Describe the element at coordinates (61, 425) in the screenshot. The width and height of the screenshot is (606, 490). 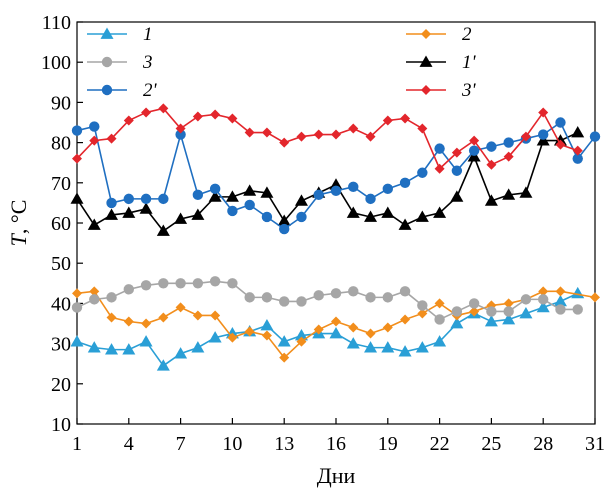
I see `y-tick-label: 10` at that location.